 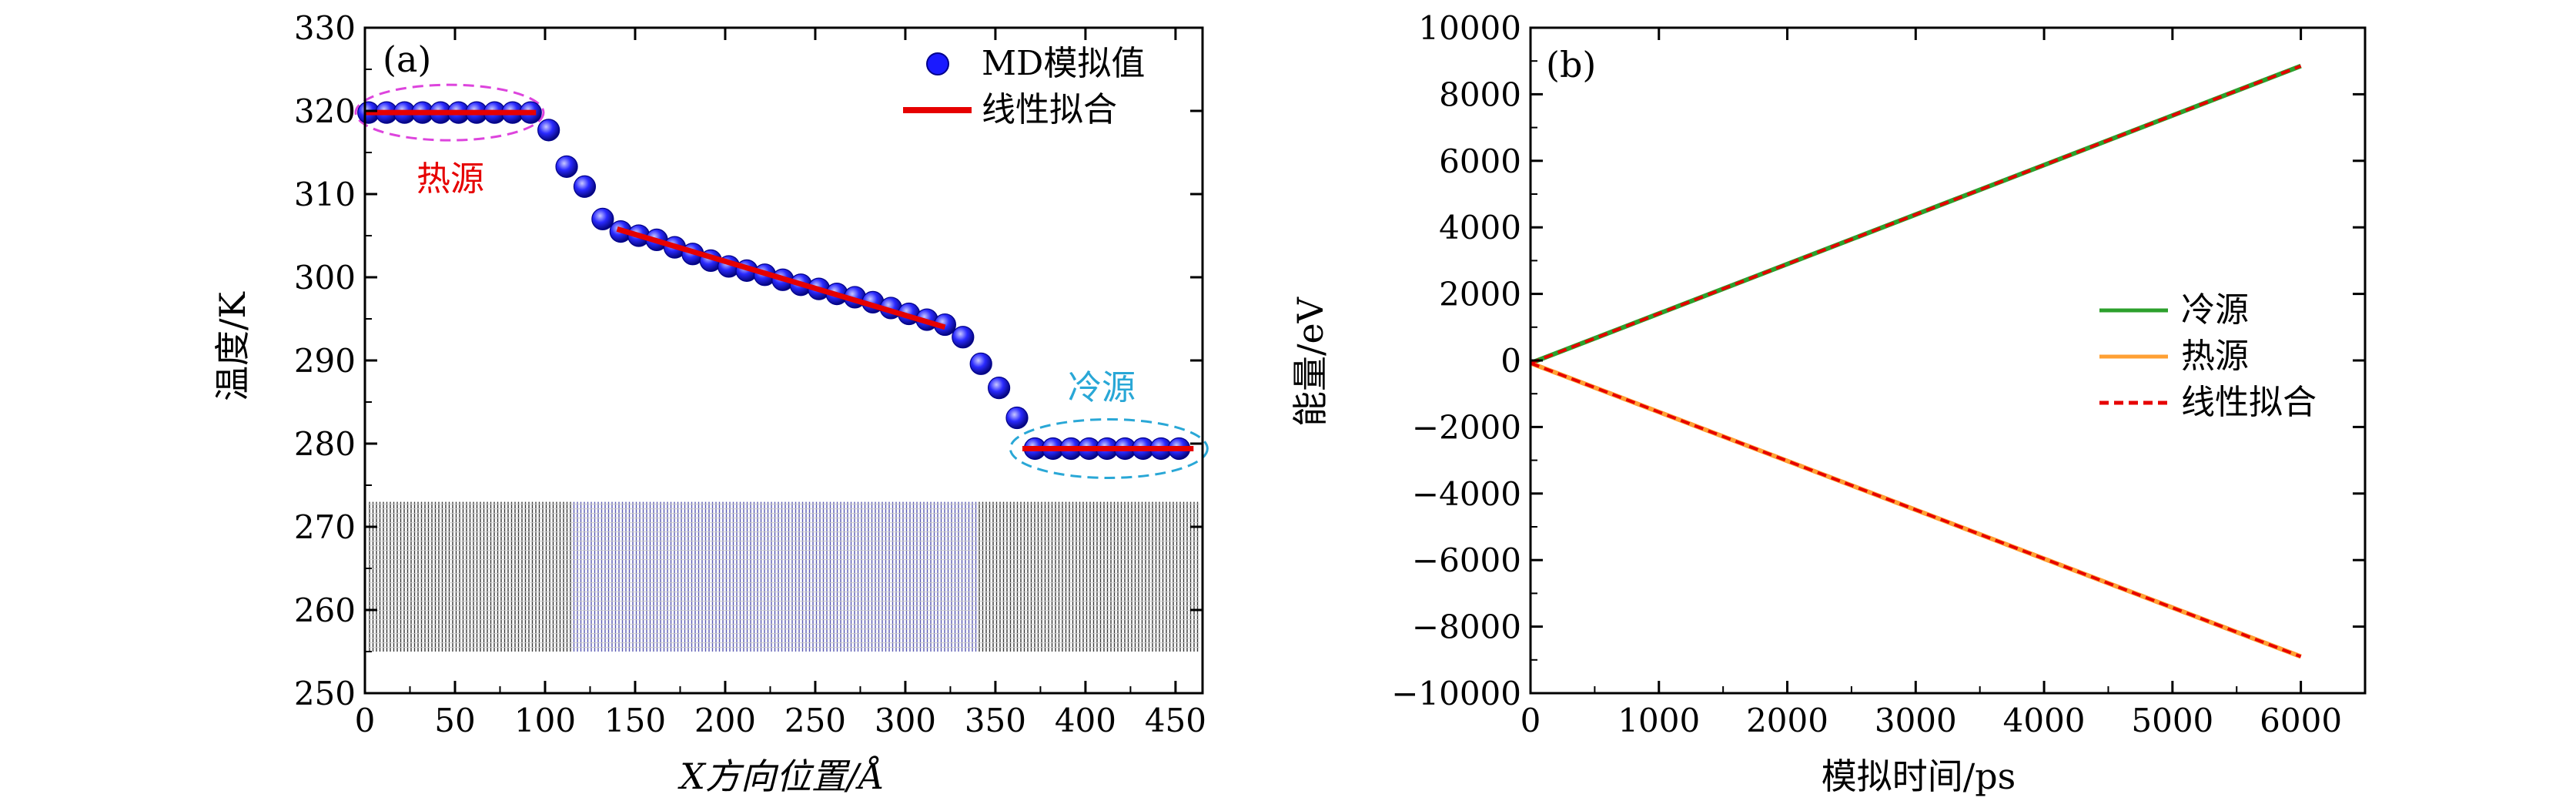 I want to click on x-tick-label: 350, so click(x=995, y=721).